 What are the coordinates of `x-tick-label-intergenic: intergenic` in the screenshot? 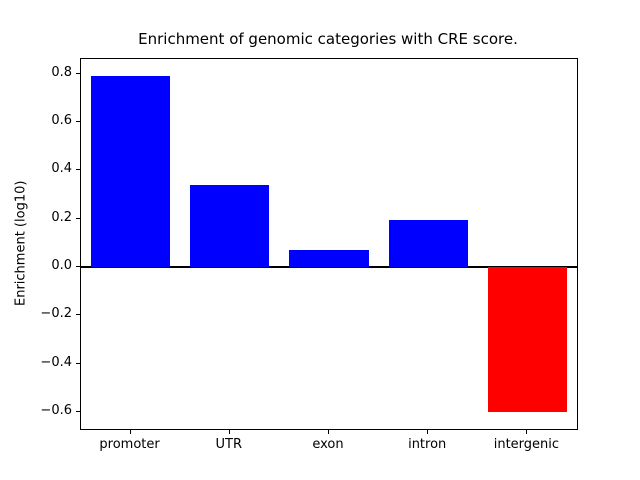 It's located at (526, 444).